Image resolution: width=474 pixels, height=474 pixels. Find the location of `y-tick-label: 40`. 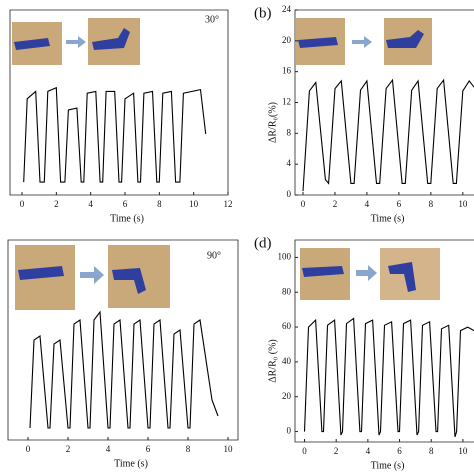

y-tick-label: 40 is located at coordinates (287, 361).